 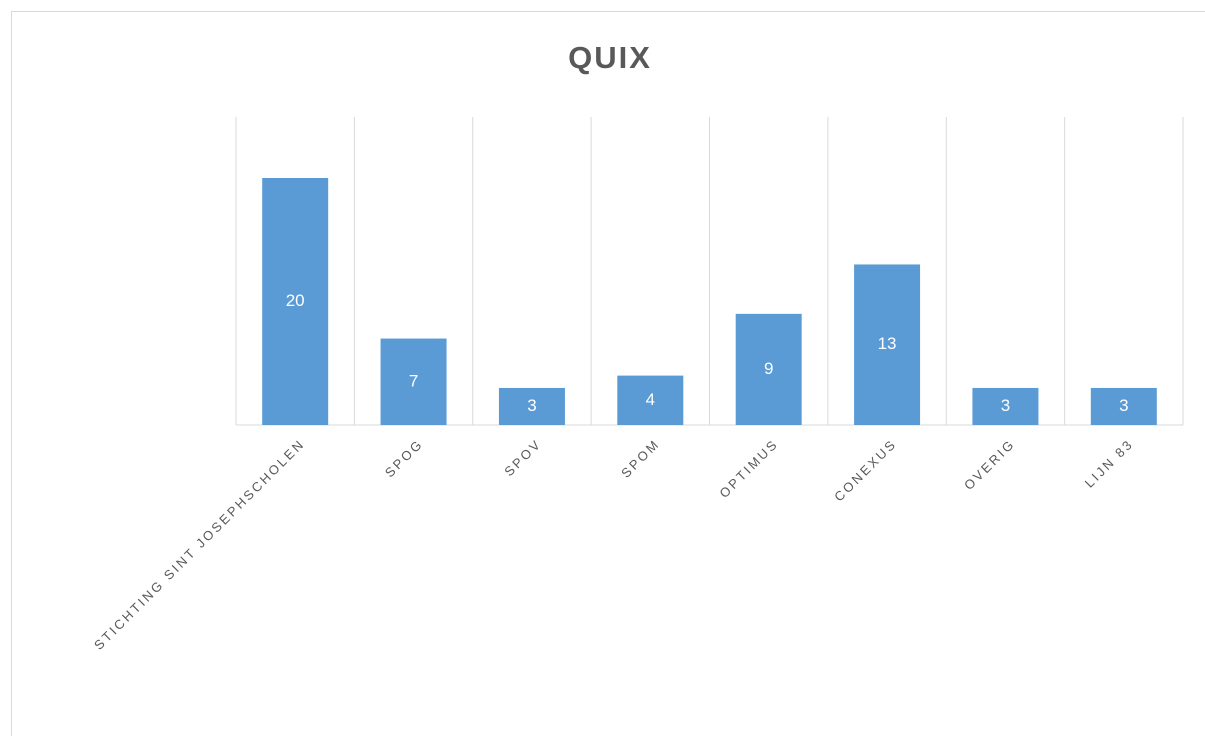 What do you see at coordinates (748, 468) in the screenshot?
I see `x-tick-label: OPTIMUS` at bounding box center [748, 468].